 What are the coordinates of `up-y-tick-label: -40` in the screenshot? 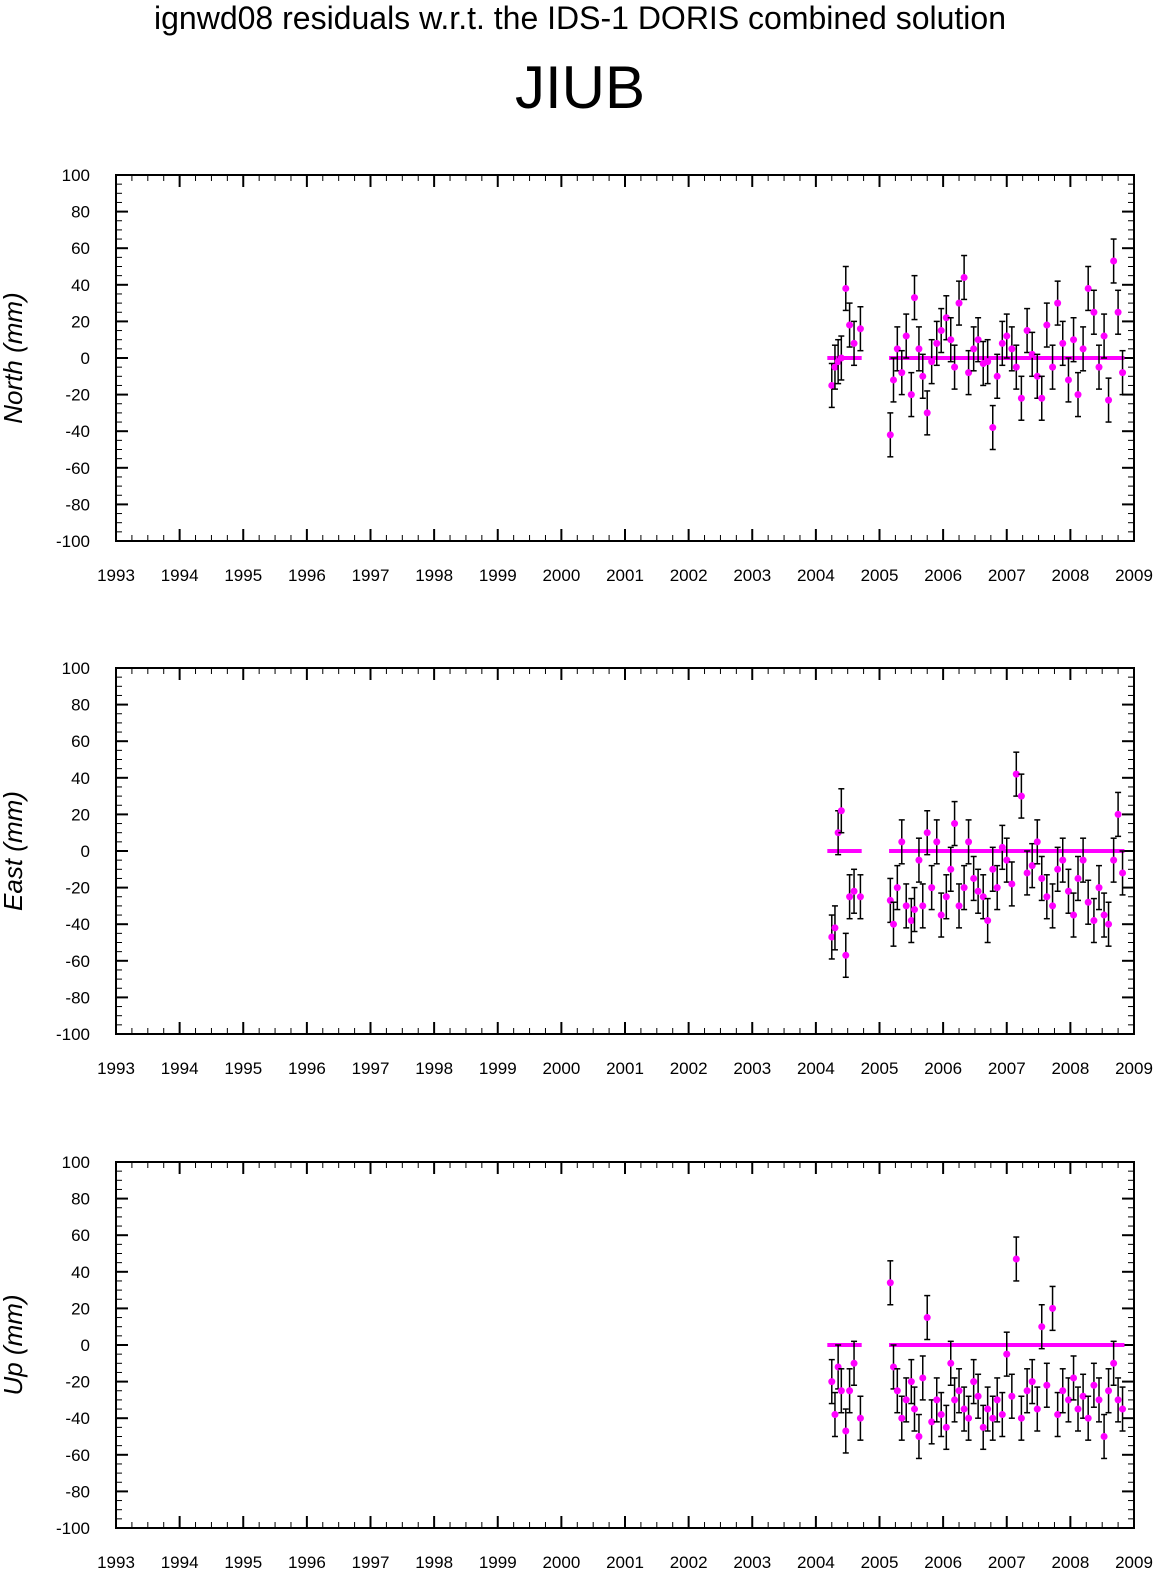 It's located at (77, 1418).